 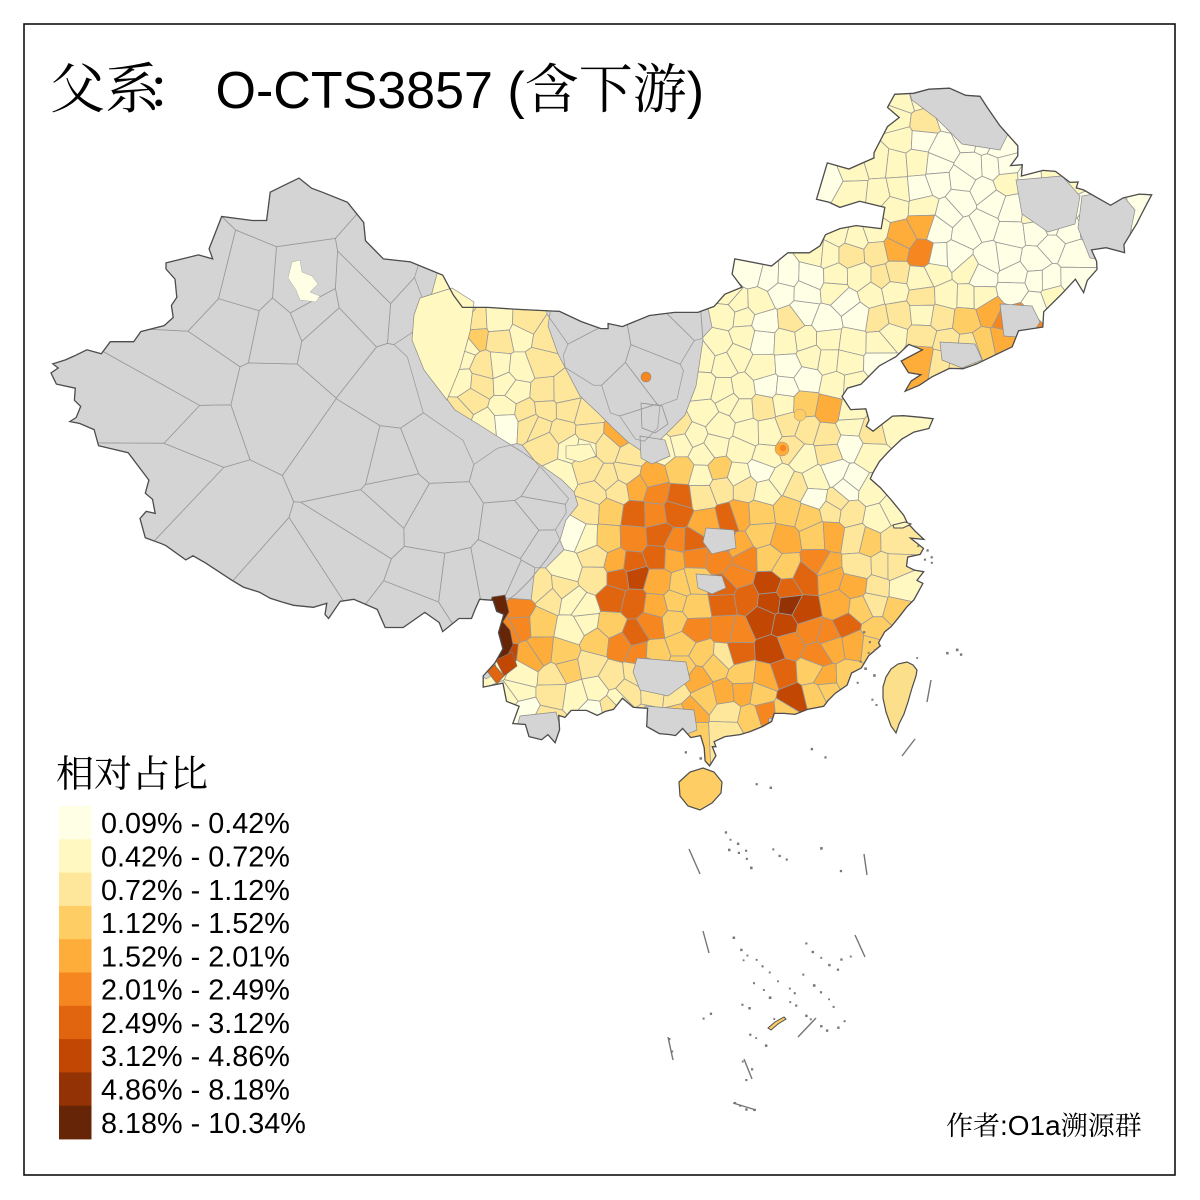 I want to click on svg-text: :O1a, so click(x=1030, y=1125).